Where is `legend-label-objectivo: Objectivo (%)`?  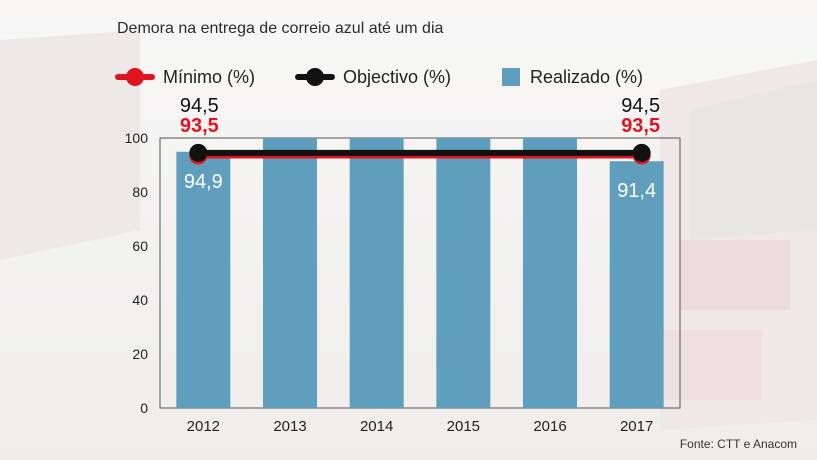
legend-label-objectivo: Objectivo (%) is located at coordinates (397, 76).